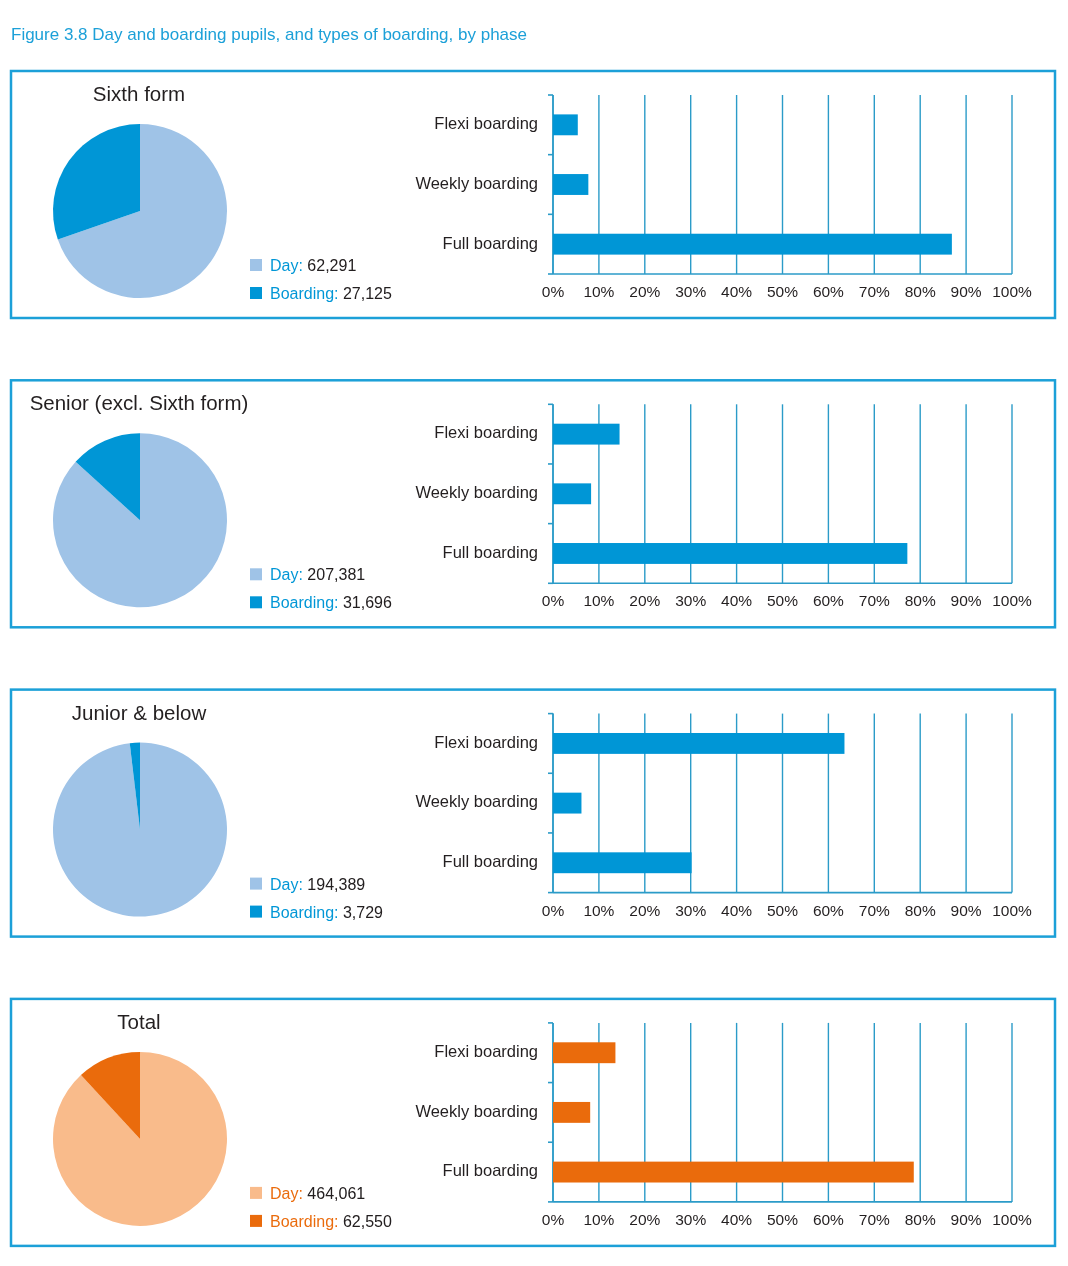  What do you see at coordinates (318, 575) in the screenshot?
I see `legend-label: Day: 207,381` at bounding box center [318, 575].